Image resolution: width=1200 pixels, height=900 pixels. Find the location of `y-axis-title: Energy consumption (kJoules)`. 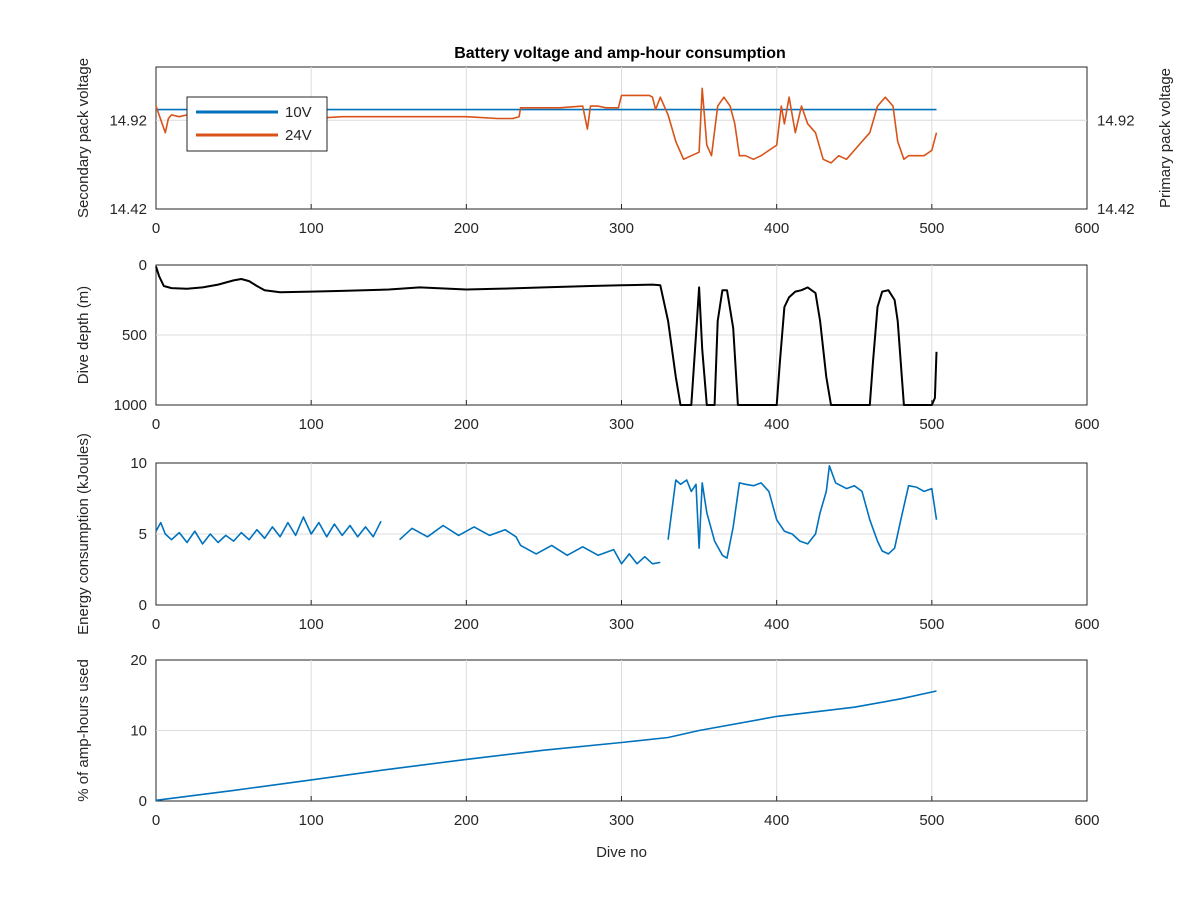

y-axis-title: Energy consumption (kJoules) is located at coordinates (83, 534).